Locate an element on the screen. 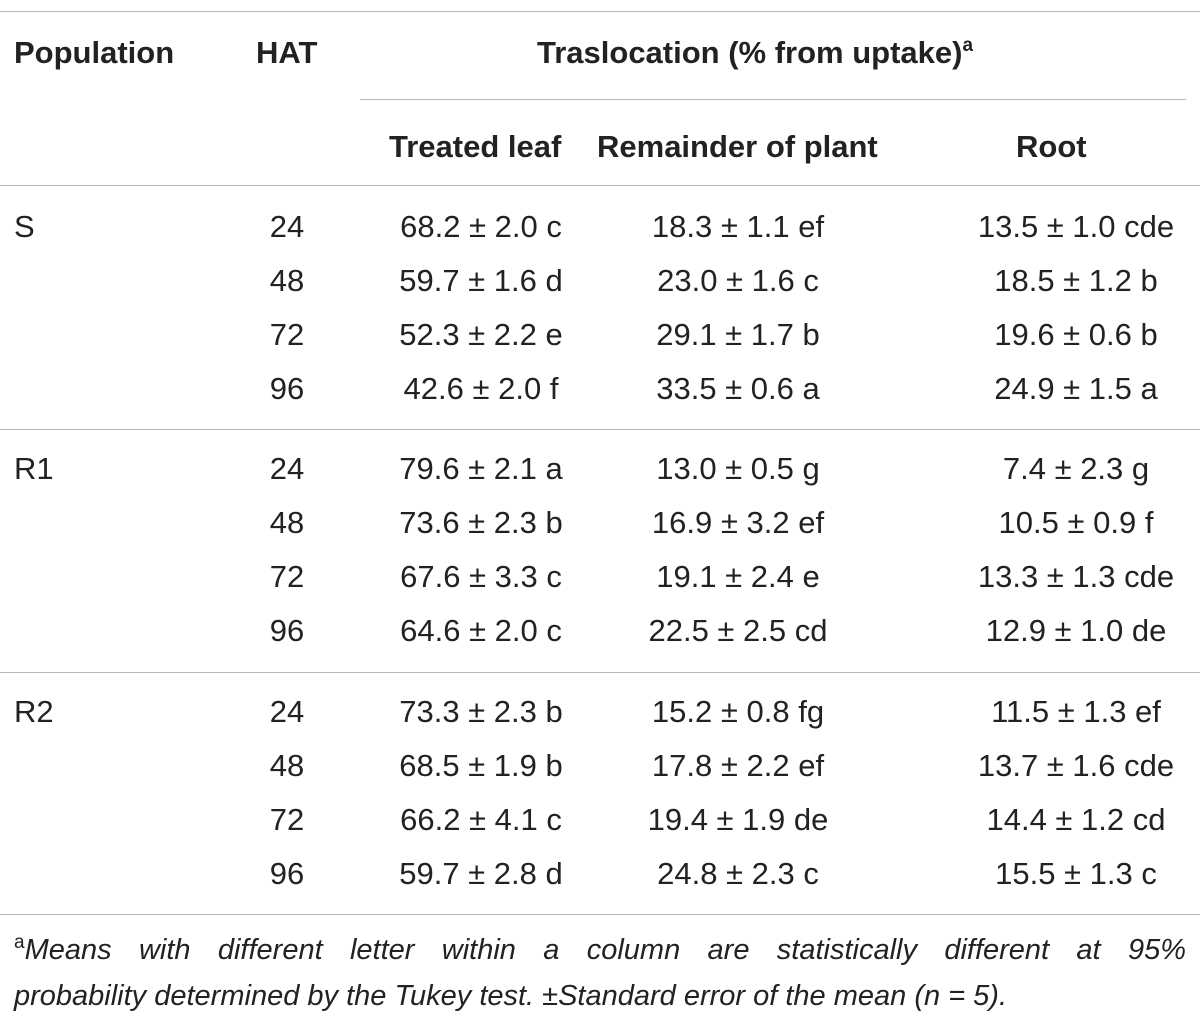  footnote-marker: a is located at coordinates (968, 45).